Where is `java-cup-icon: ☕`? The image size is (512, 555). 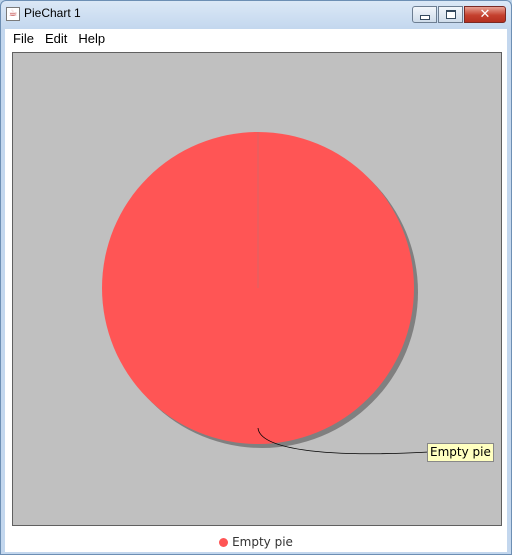
java-cup-icon: ☕ is located at coordinates (13, 14).